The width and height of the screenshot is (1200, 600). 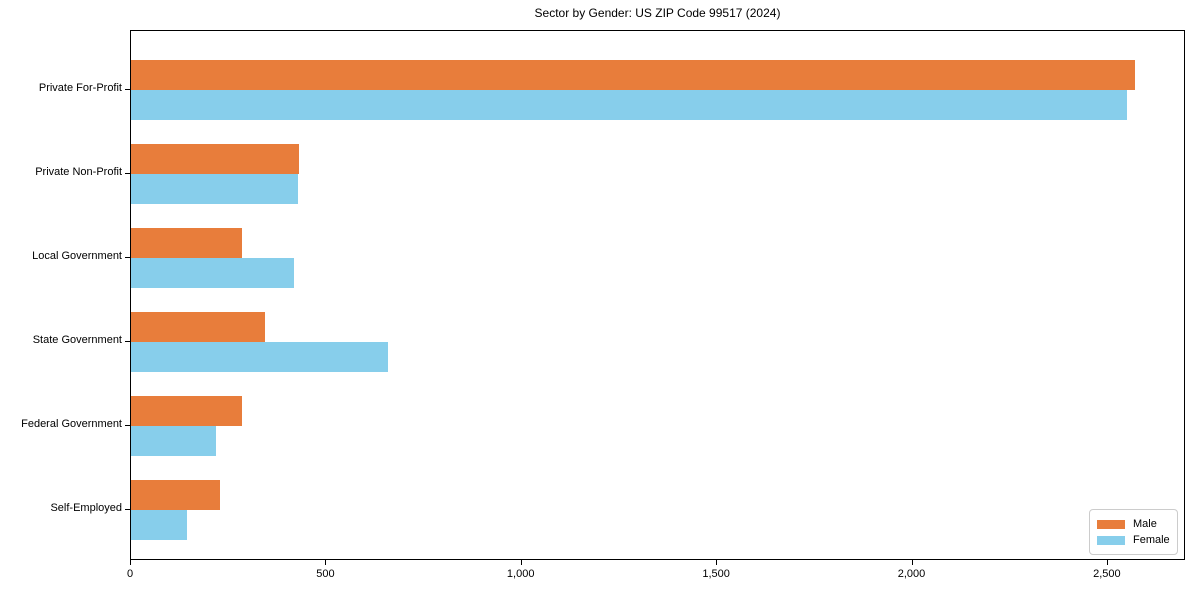 I want to click on xtick-label-1: 500, so click(x=325, y=574).